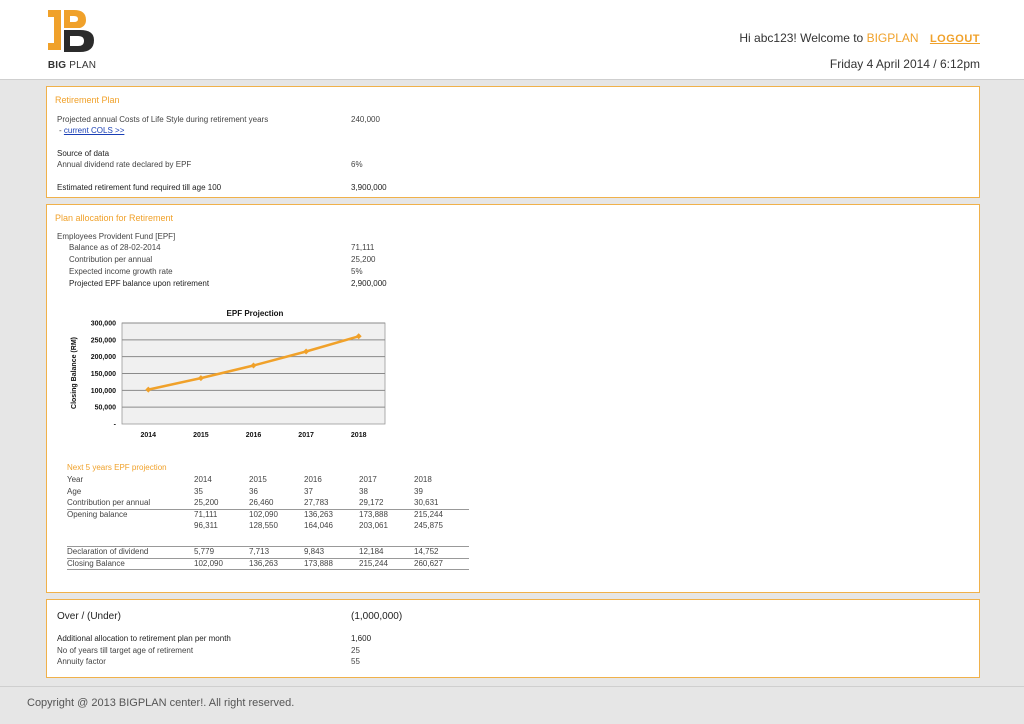  What do you see at coordinates (121, 271) in the screenshot?
I see `growth-rate-label: Expected income growth rate` at bounding box center [121, 271].